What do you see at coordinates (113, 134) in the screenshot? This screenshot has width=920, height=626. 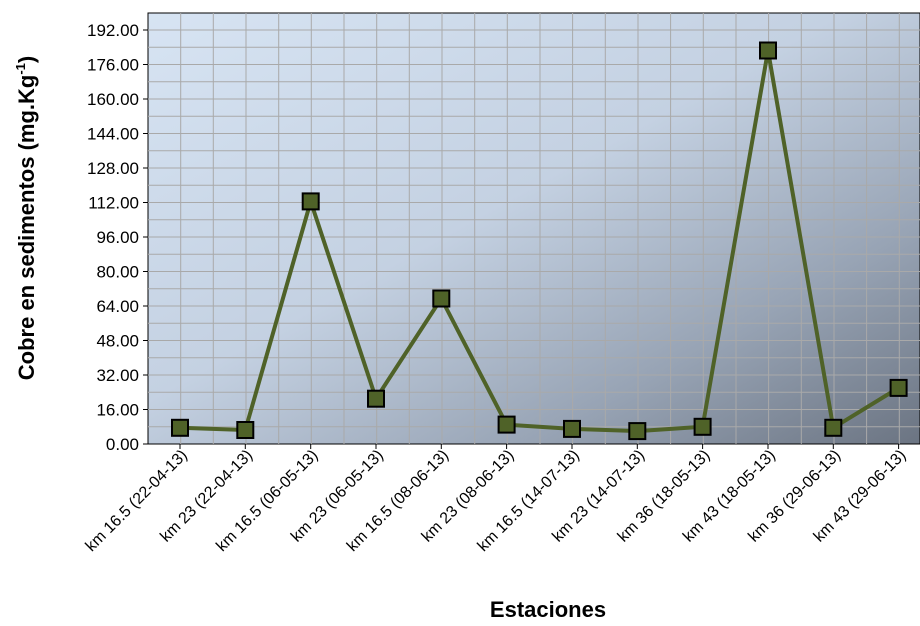 I see `y-tick-label: 144.00` at bounding box center [113, 134].